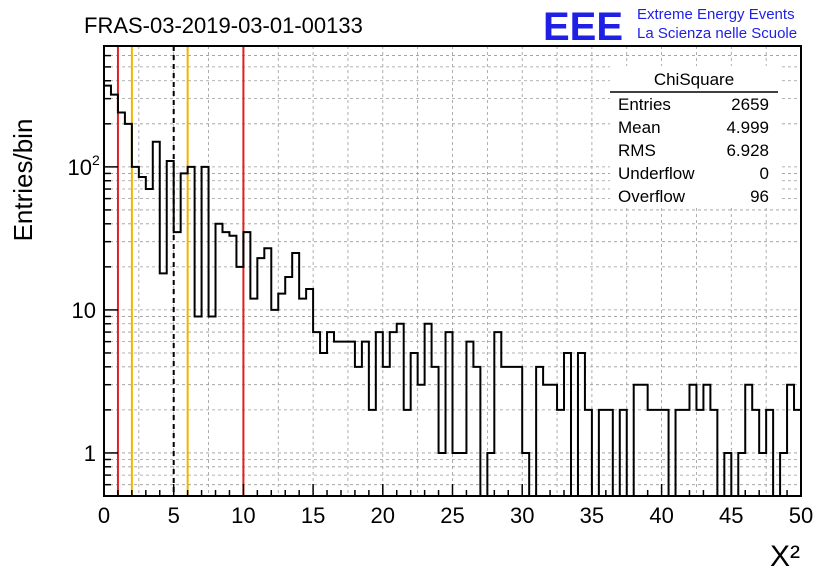 The height and width of the screenshot is (572, 836). I want to click on stats-row-label: Overflow, so click(652, 196).